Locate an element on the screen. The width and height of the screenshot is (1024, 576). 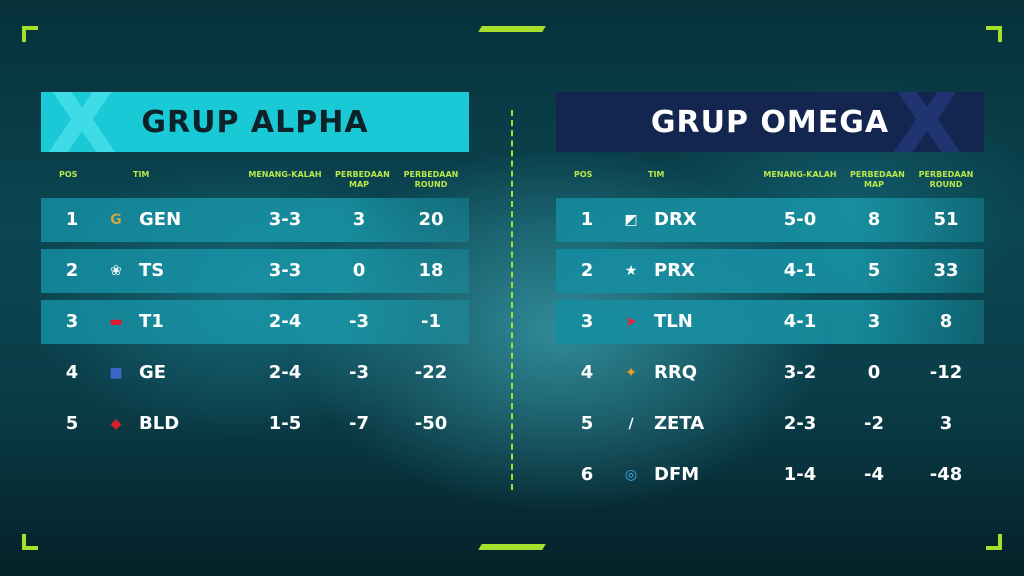
ts-logo-icon: ❀ is located at coordinates (116, 271).